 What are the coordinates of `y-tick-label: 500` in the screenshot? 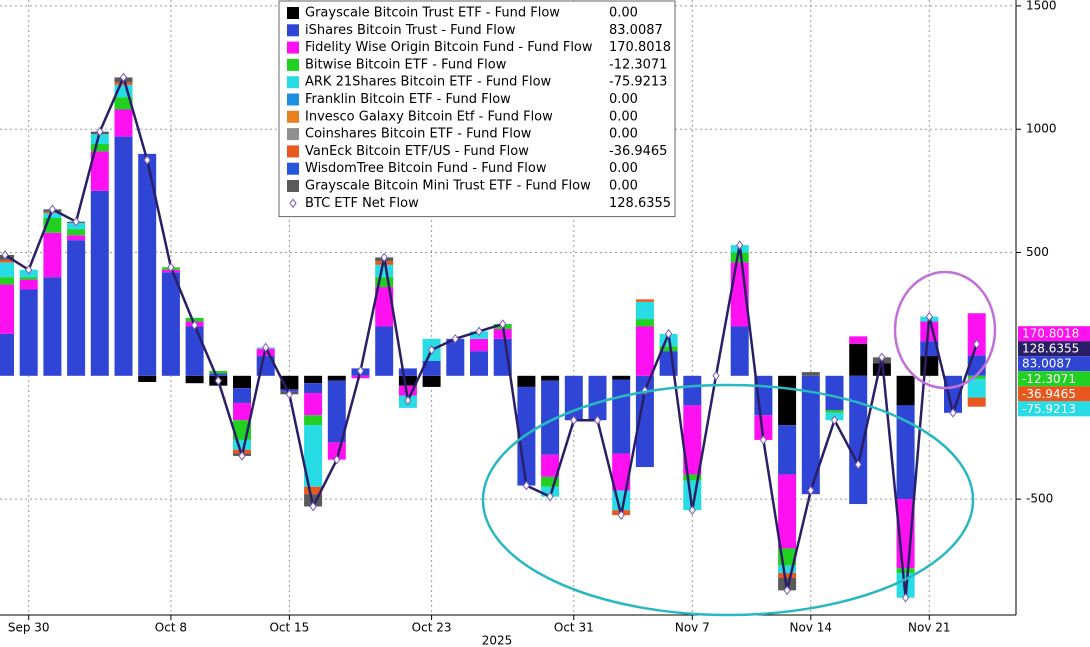 It's located at (1037, 252).